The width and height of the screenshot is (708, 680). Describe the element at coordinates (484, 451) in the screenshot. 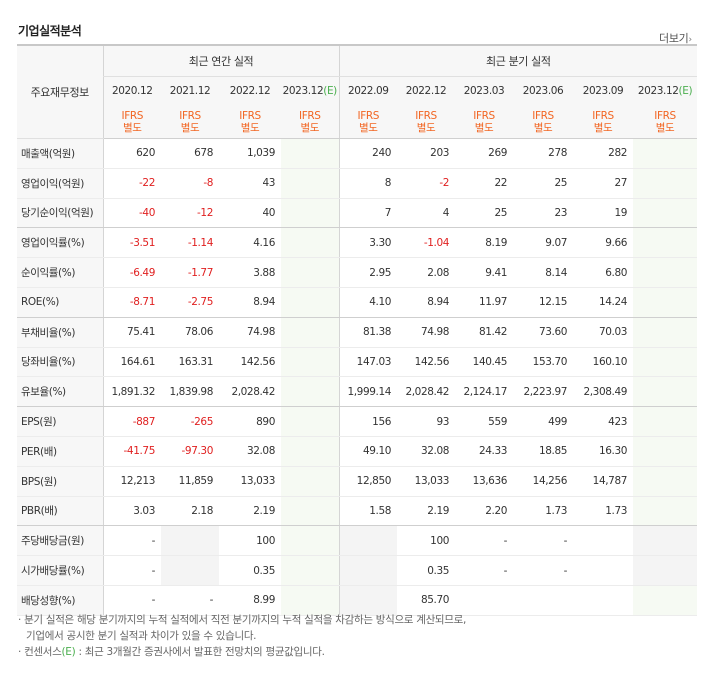

I see `table-cell: 24.33` at that location.